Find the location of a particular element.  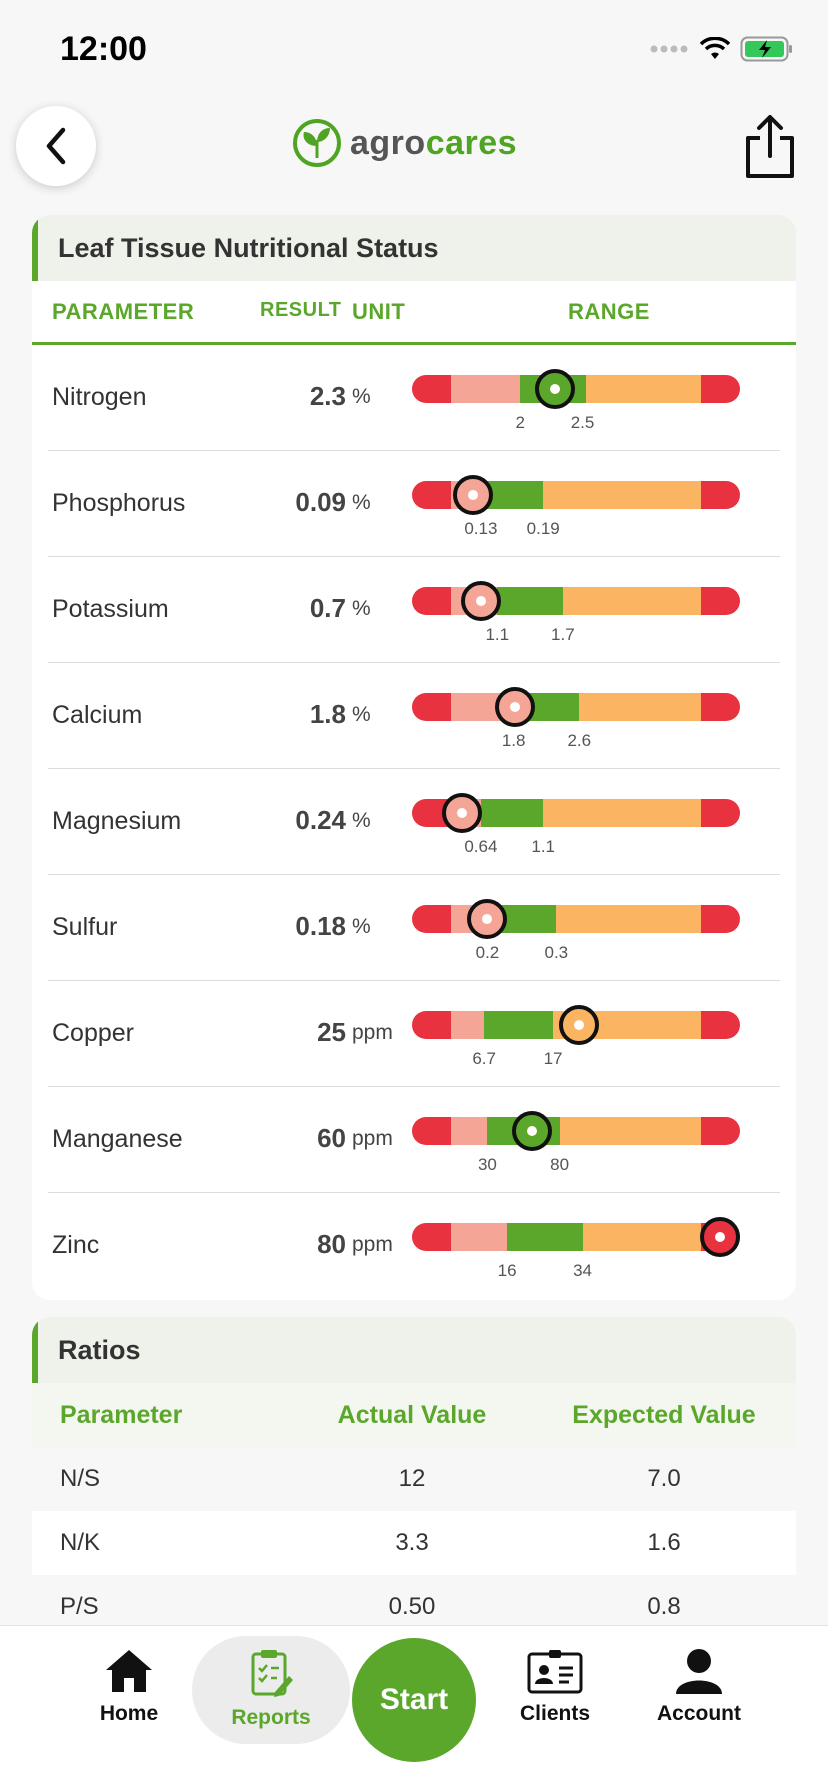

ratio-row: N/S 12 7.0 is located at coordinates (414, 1479).